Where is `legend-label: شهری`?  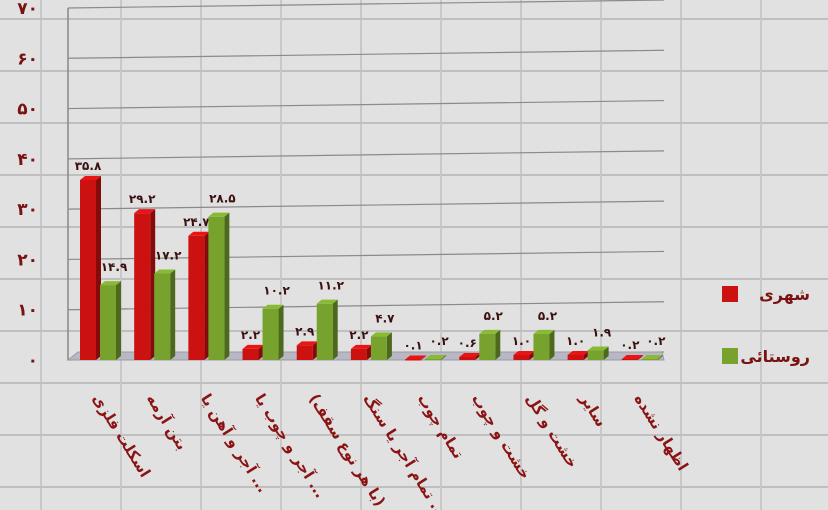
legend-label: شهری is located at coordinates (784, 294).